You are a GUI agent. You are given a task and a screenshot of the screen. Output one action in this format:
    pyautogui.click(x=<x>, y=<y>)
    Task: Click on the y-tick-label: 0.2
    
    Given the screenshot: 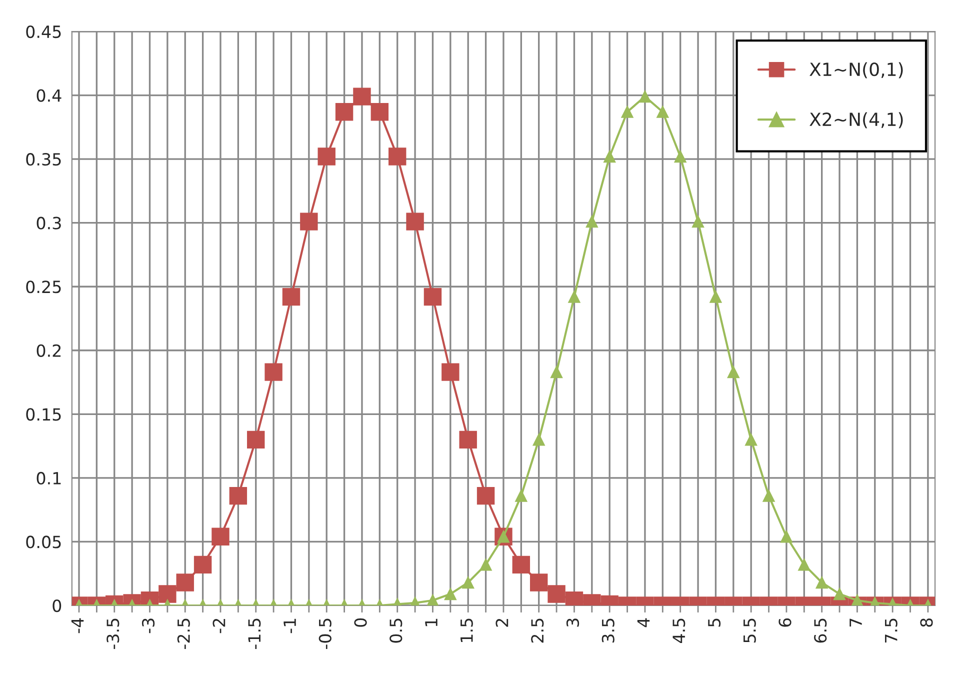 What is the action you would take?
    pyautogui.click(x=48, y=350)
    